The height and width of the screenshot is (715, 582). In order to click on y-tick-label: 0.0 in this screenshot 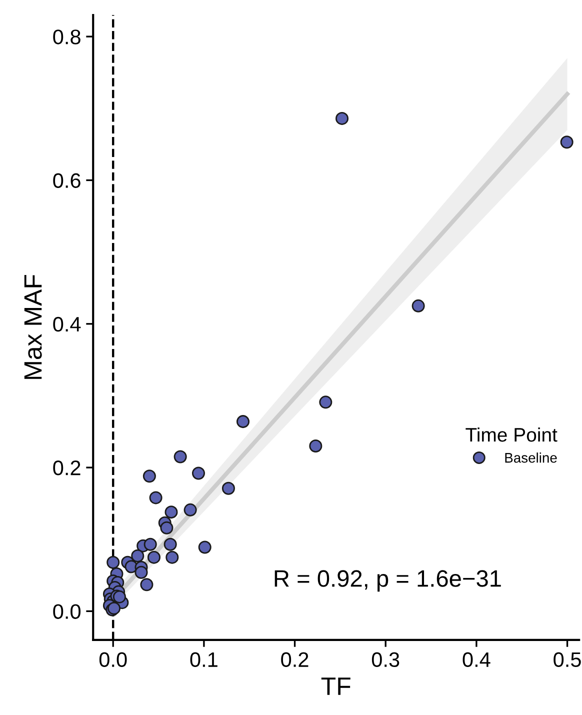, I will do `click(66, 611)`.